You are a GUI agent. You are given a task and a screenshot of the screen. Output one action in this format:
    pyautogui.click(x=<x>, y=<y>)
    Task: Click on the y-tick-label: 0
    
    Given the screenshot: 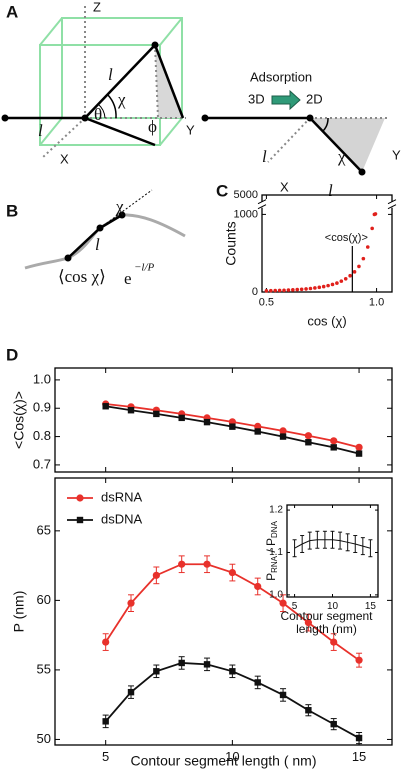 What is the action you would take?
    pyautogui.click(x=255, y=292)
    